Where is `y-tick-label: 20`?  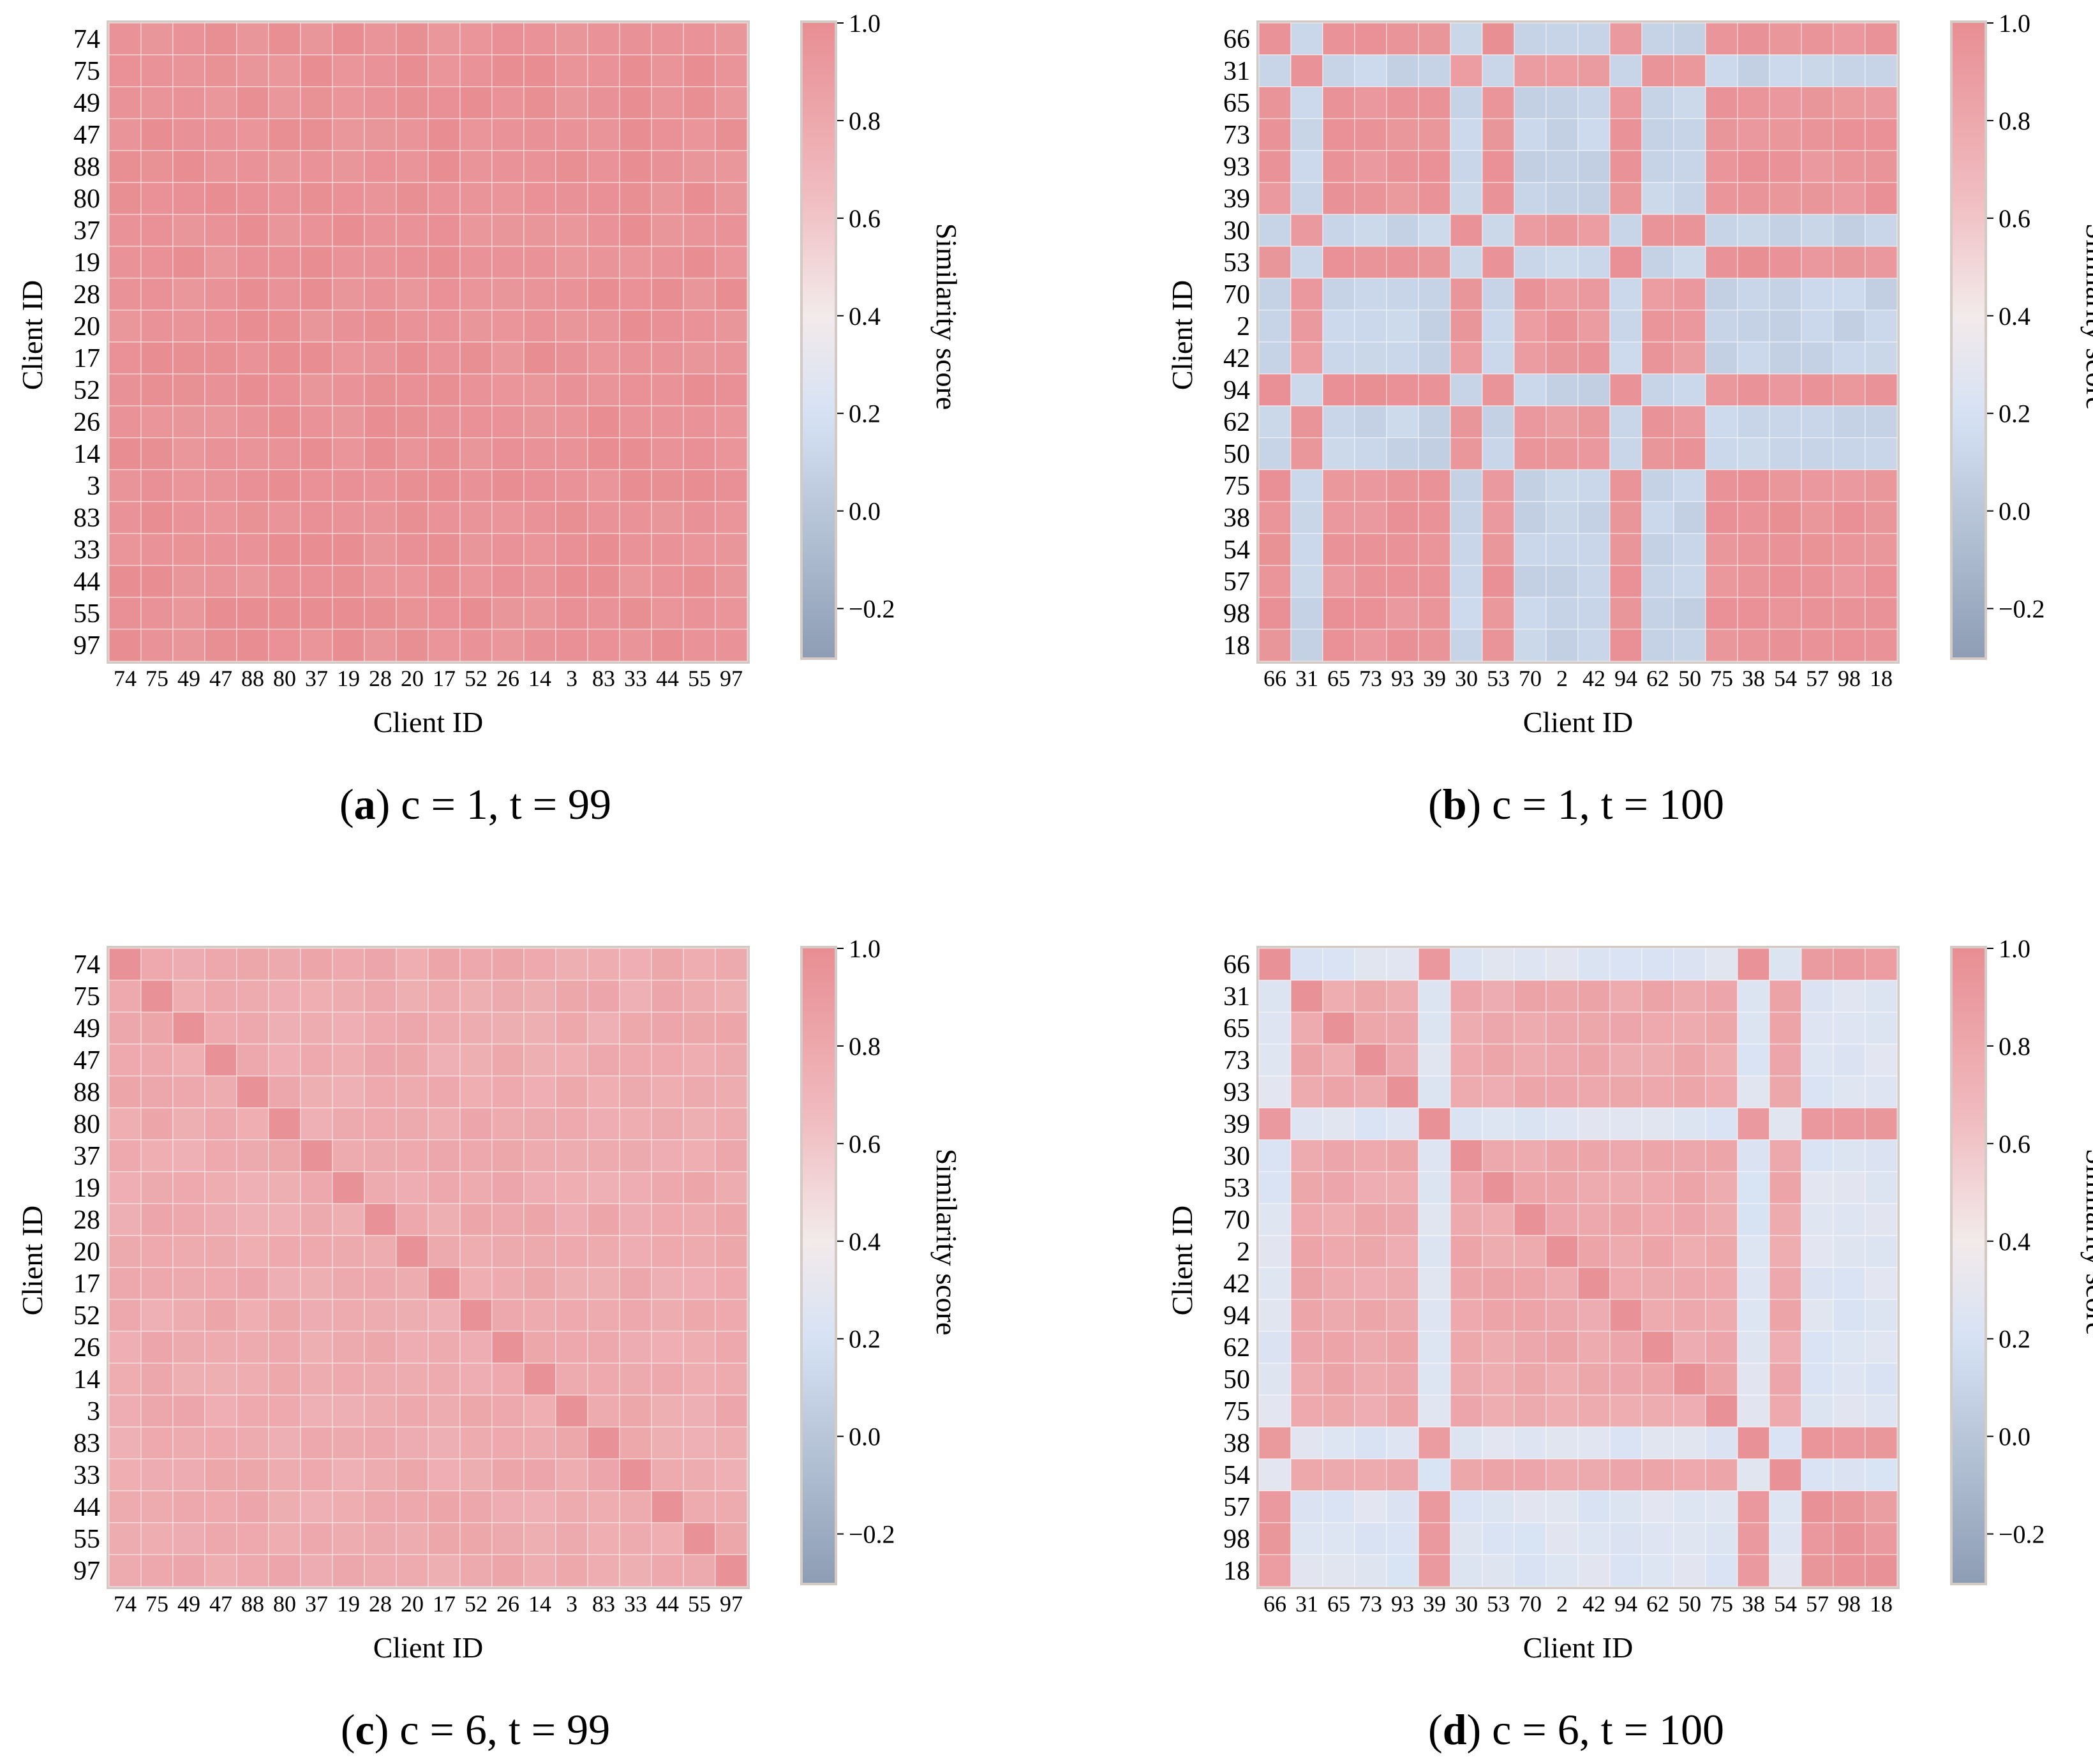 y-tick-label: 20 is located at coordinates (86, 1252).